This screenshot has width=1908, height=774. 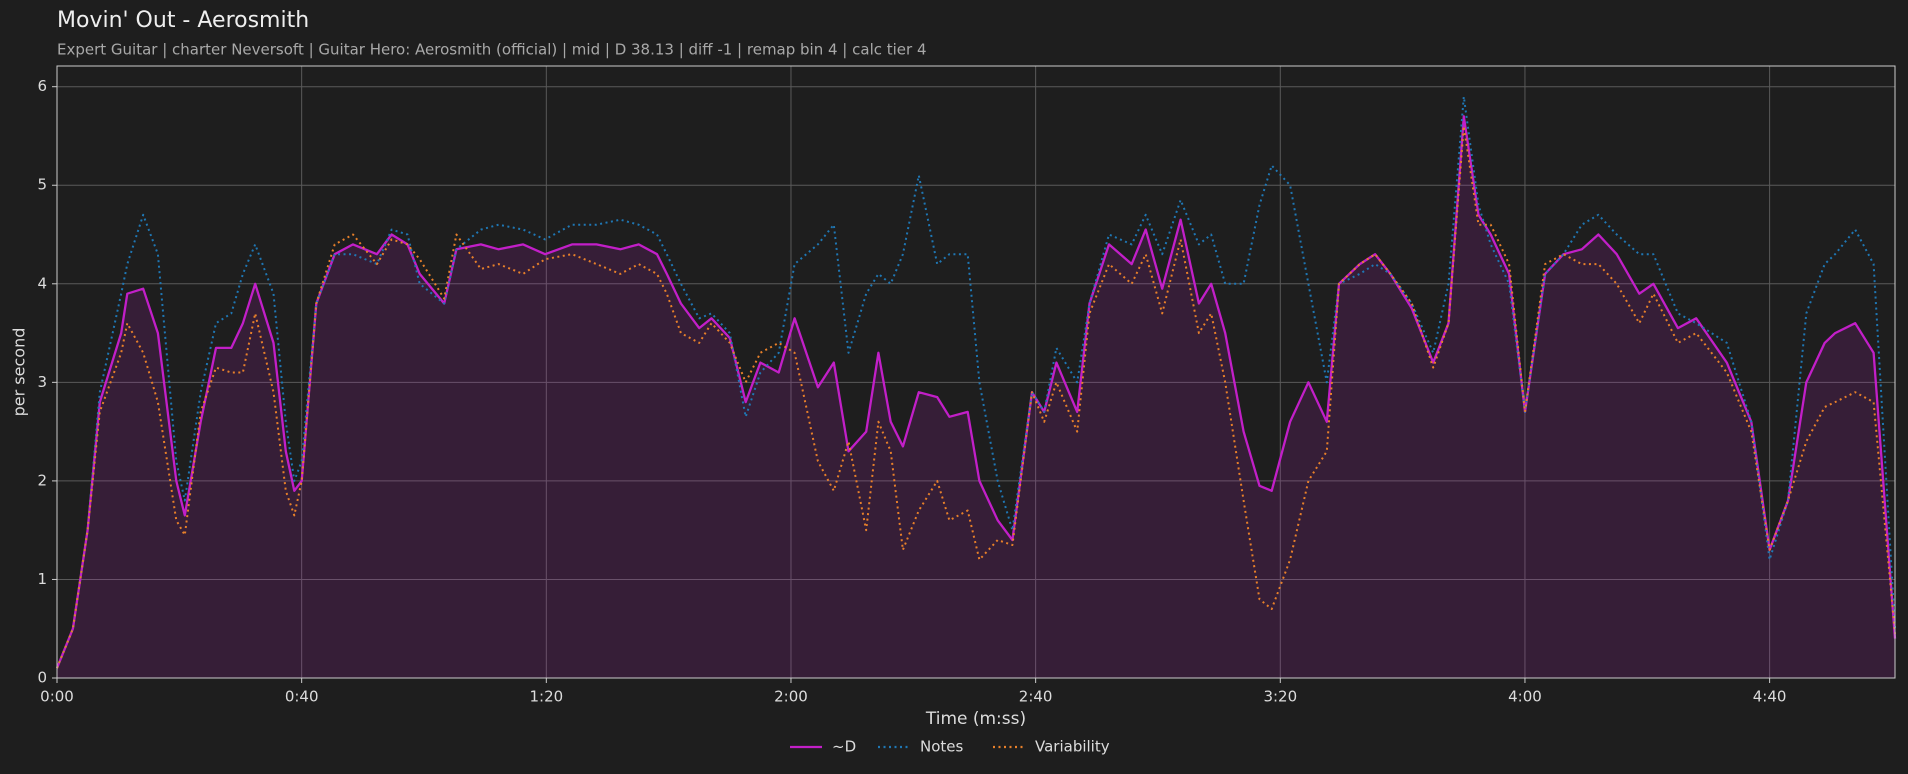 I want to click on y-tick-label: 4, so click(x=42, y=283).